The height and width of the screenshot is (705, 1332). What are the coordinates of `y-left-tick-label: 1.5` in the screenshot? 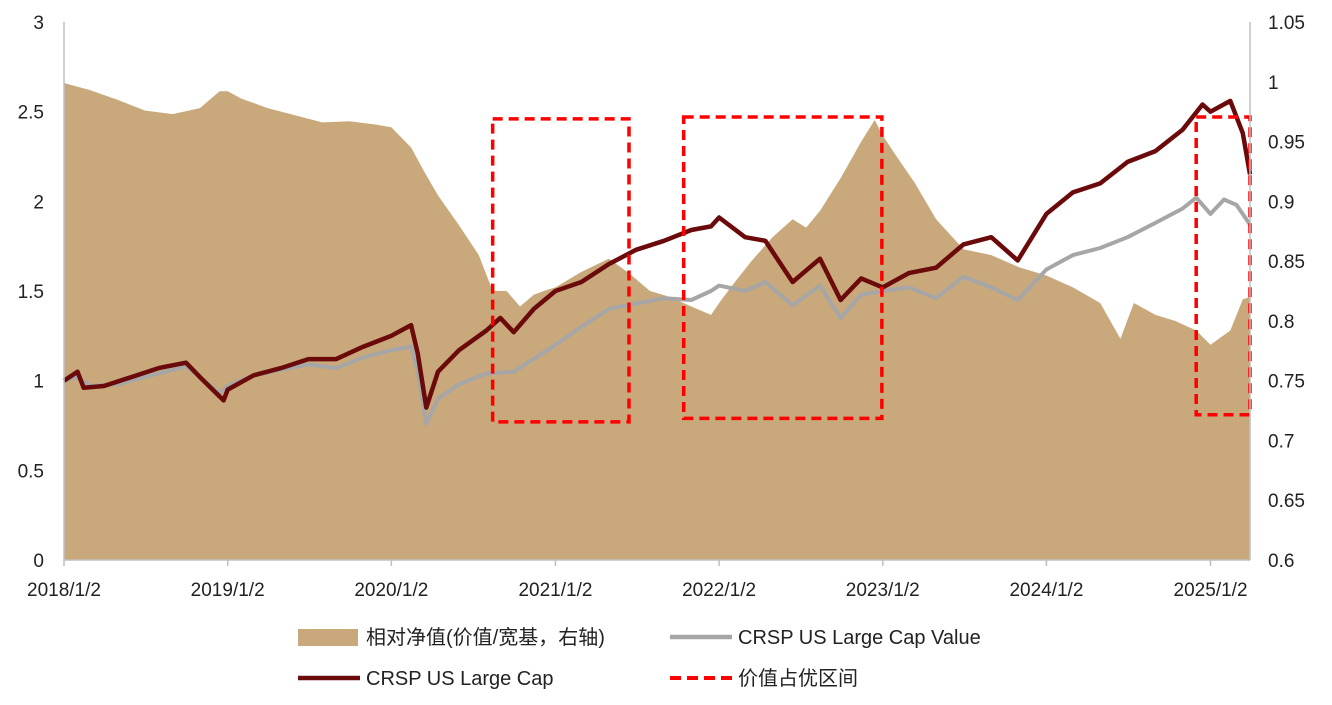 It's located at (31, 292).